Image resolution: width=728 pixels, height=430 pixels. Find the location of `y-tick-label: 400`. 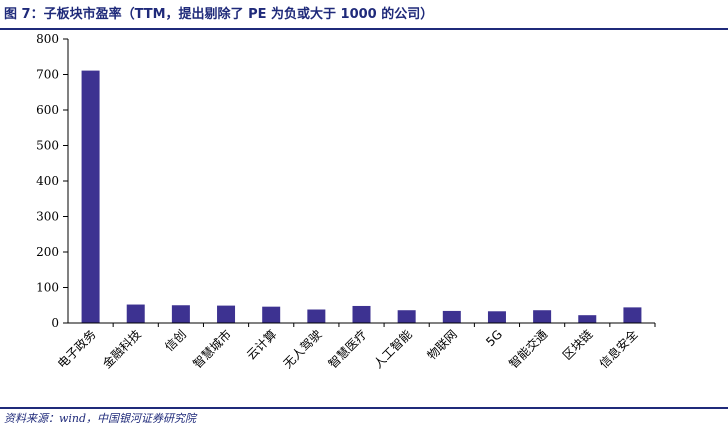

y-tick-label: 400 is located at coordinates (47, 181).